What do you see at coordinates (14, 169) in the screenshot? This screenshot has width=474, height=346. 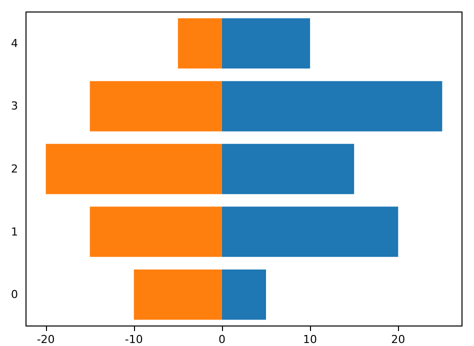 I see `y-tick-label: 2` at bounding box center [14, 169].